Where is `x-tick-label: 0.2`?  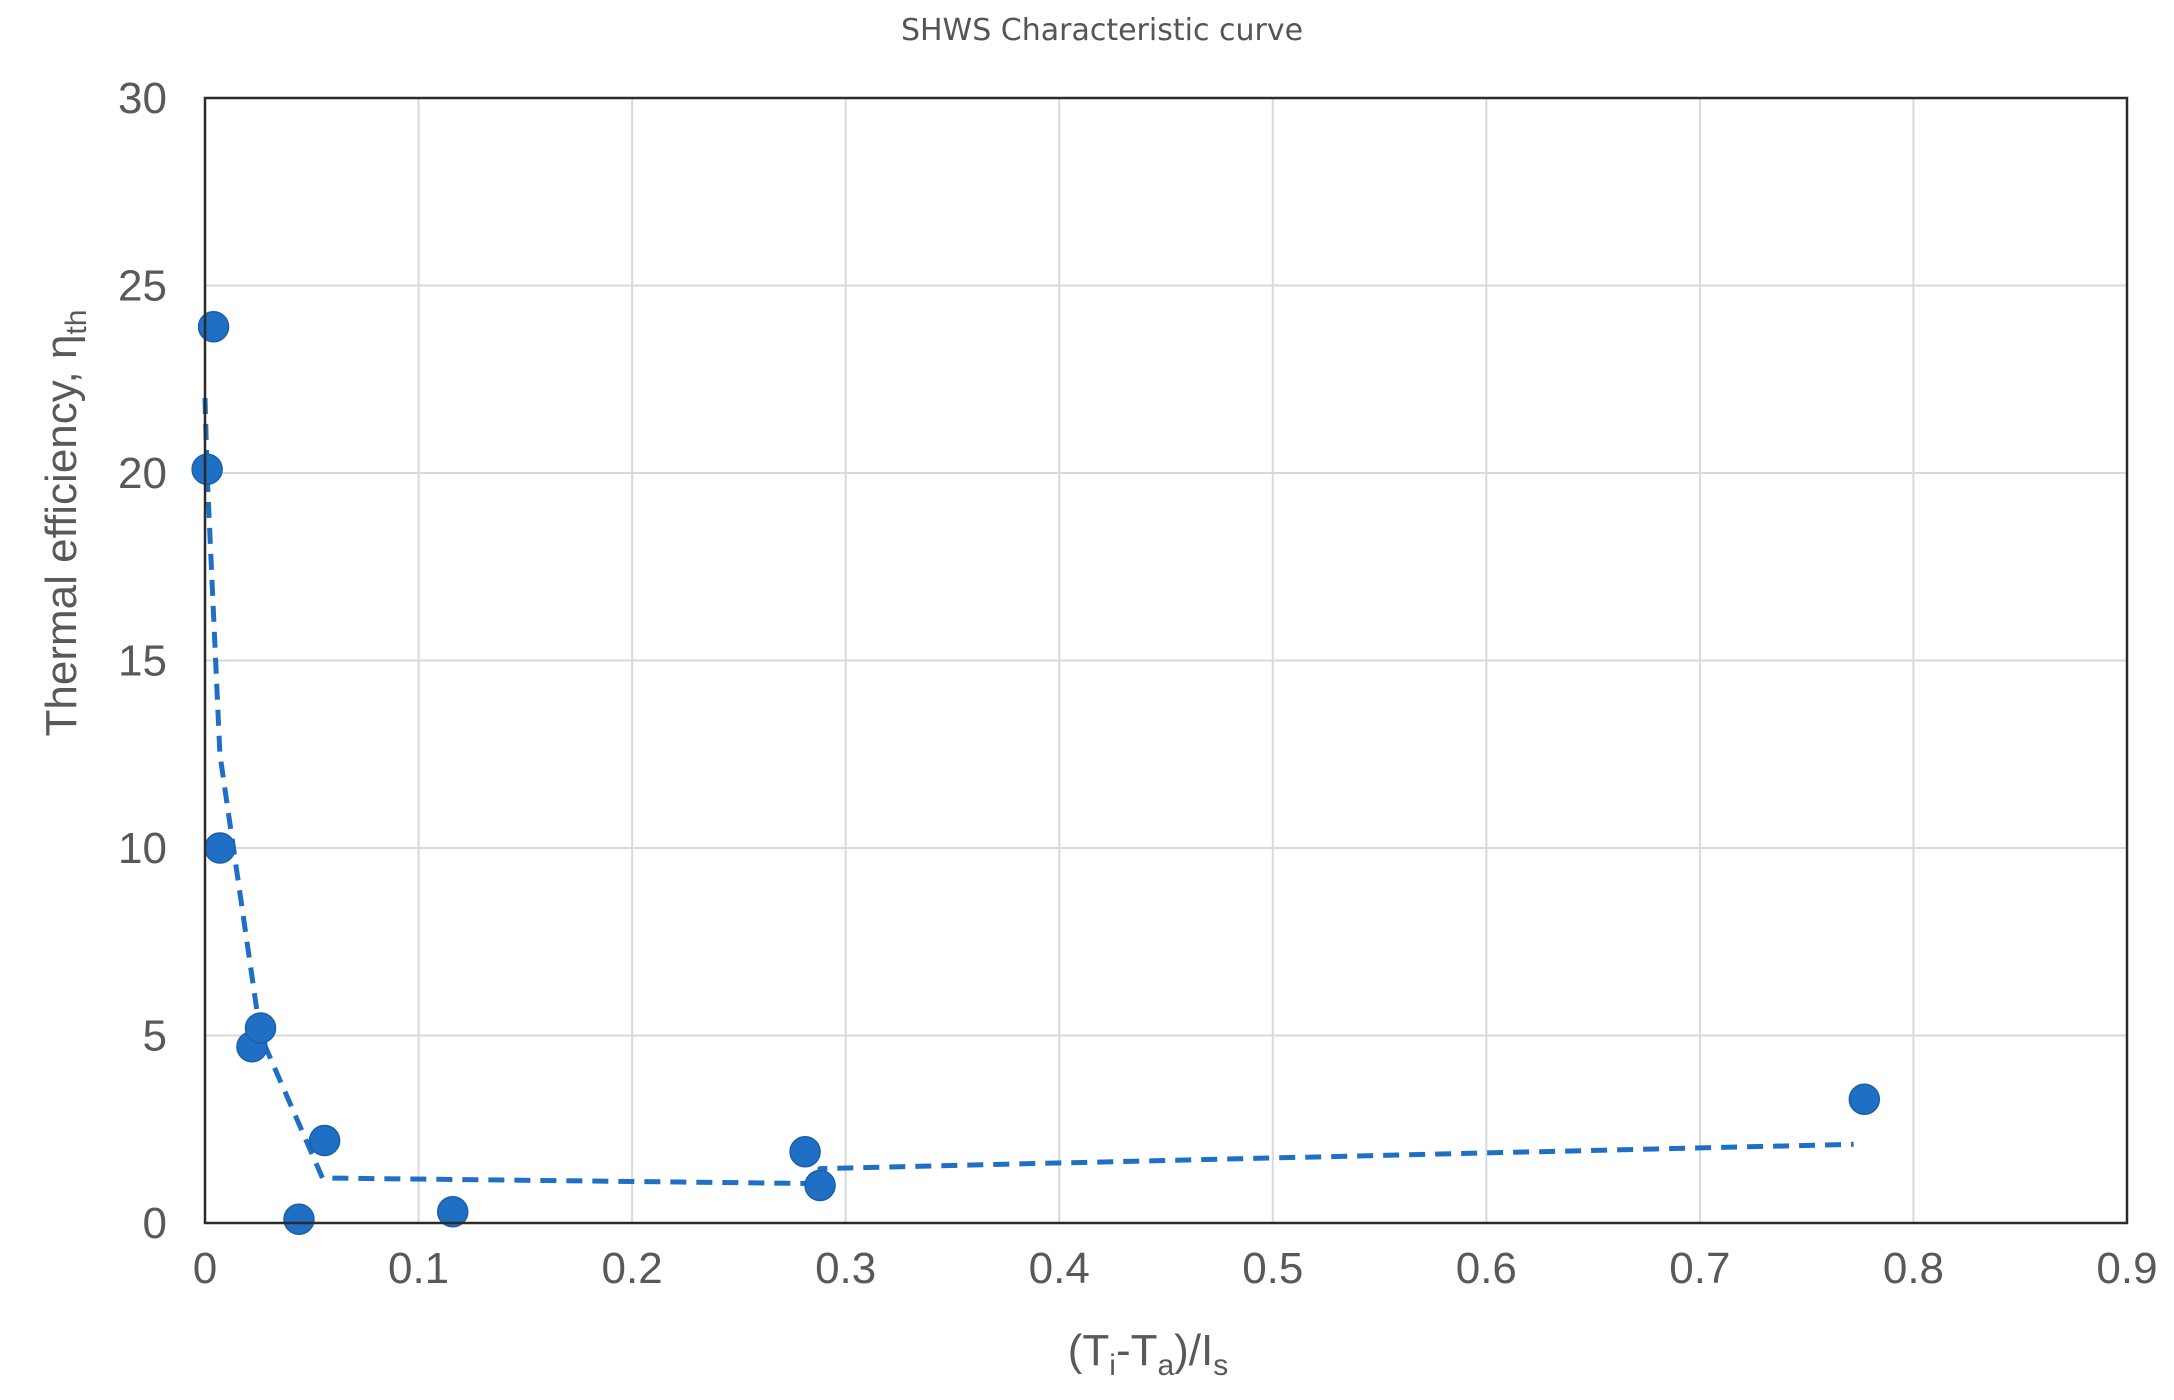
x-tick-label: 0.2 is located at coordinates (632, 1268).